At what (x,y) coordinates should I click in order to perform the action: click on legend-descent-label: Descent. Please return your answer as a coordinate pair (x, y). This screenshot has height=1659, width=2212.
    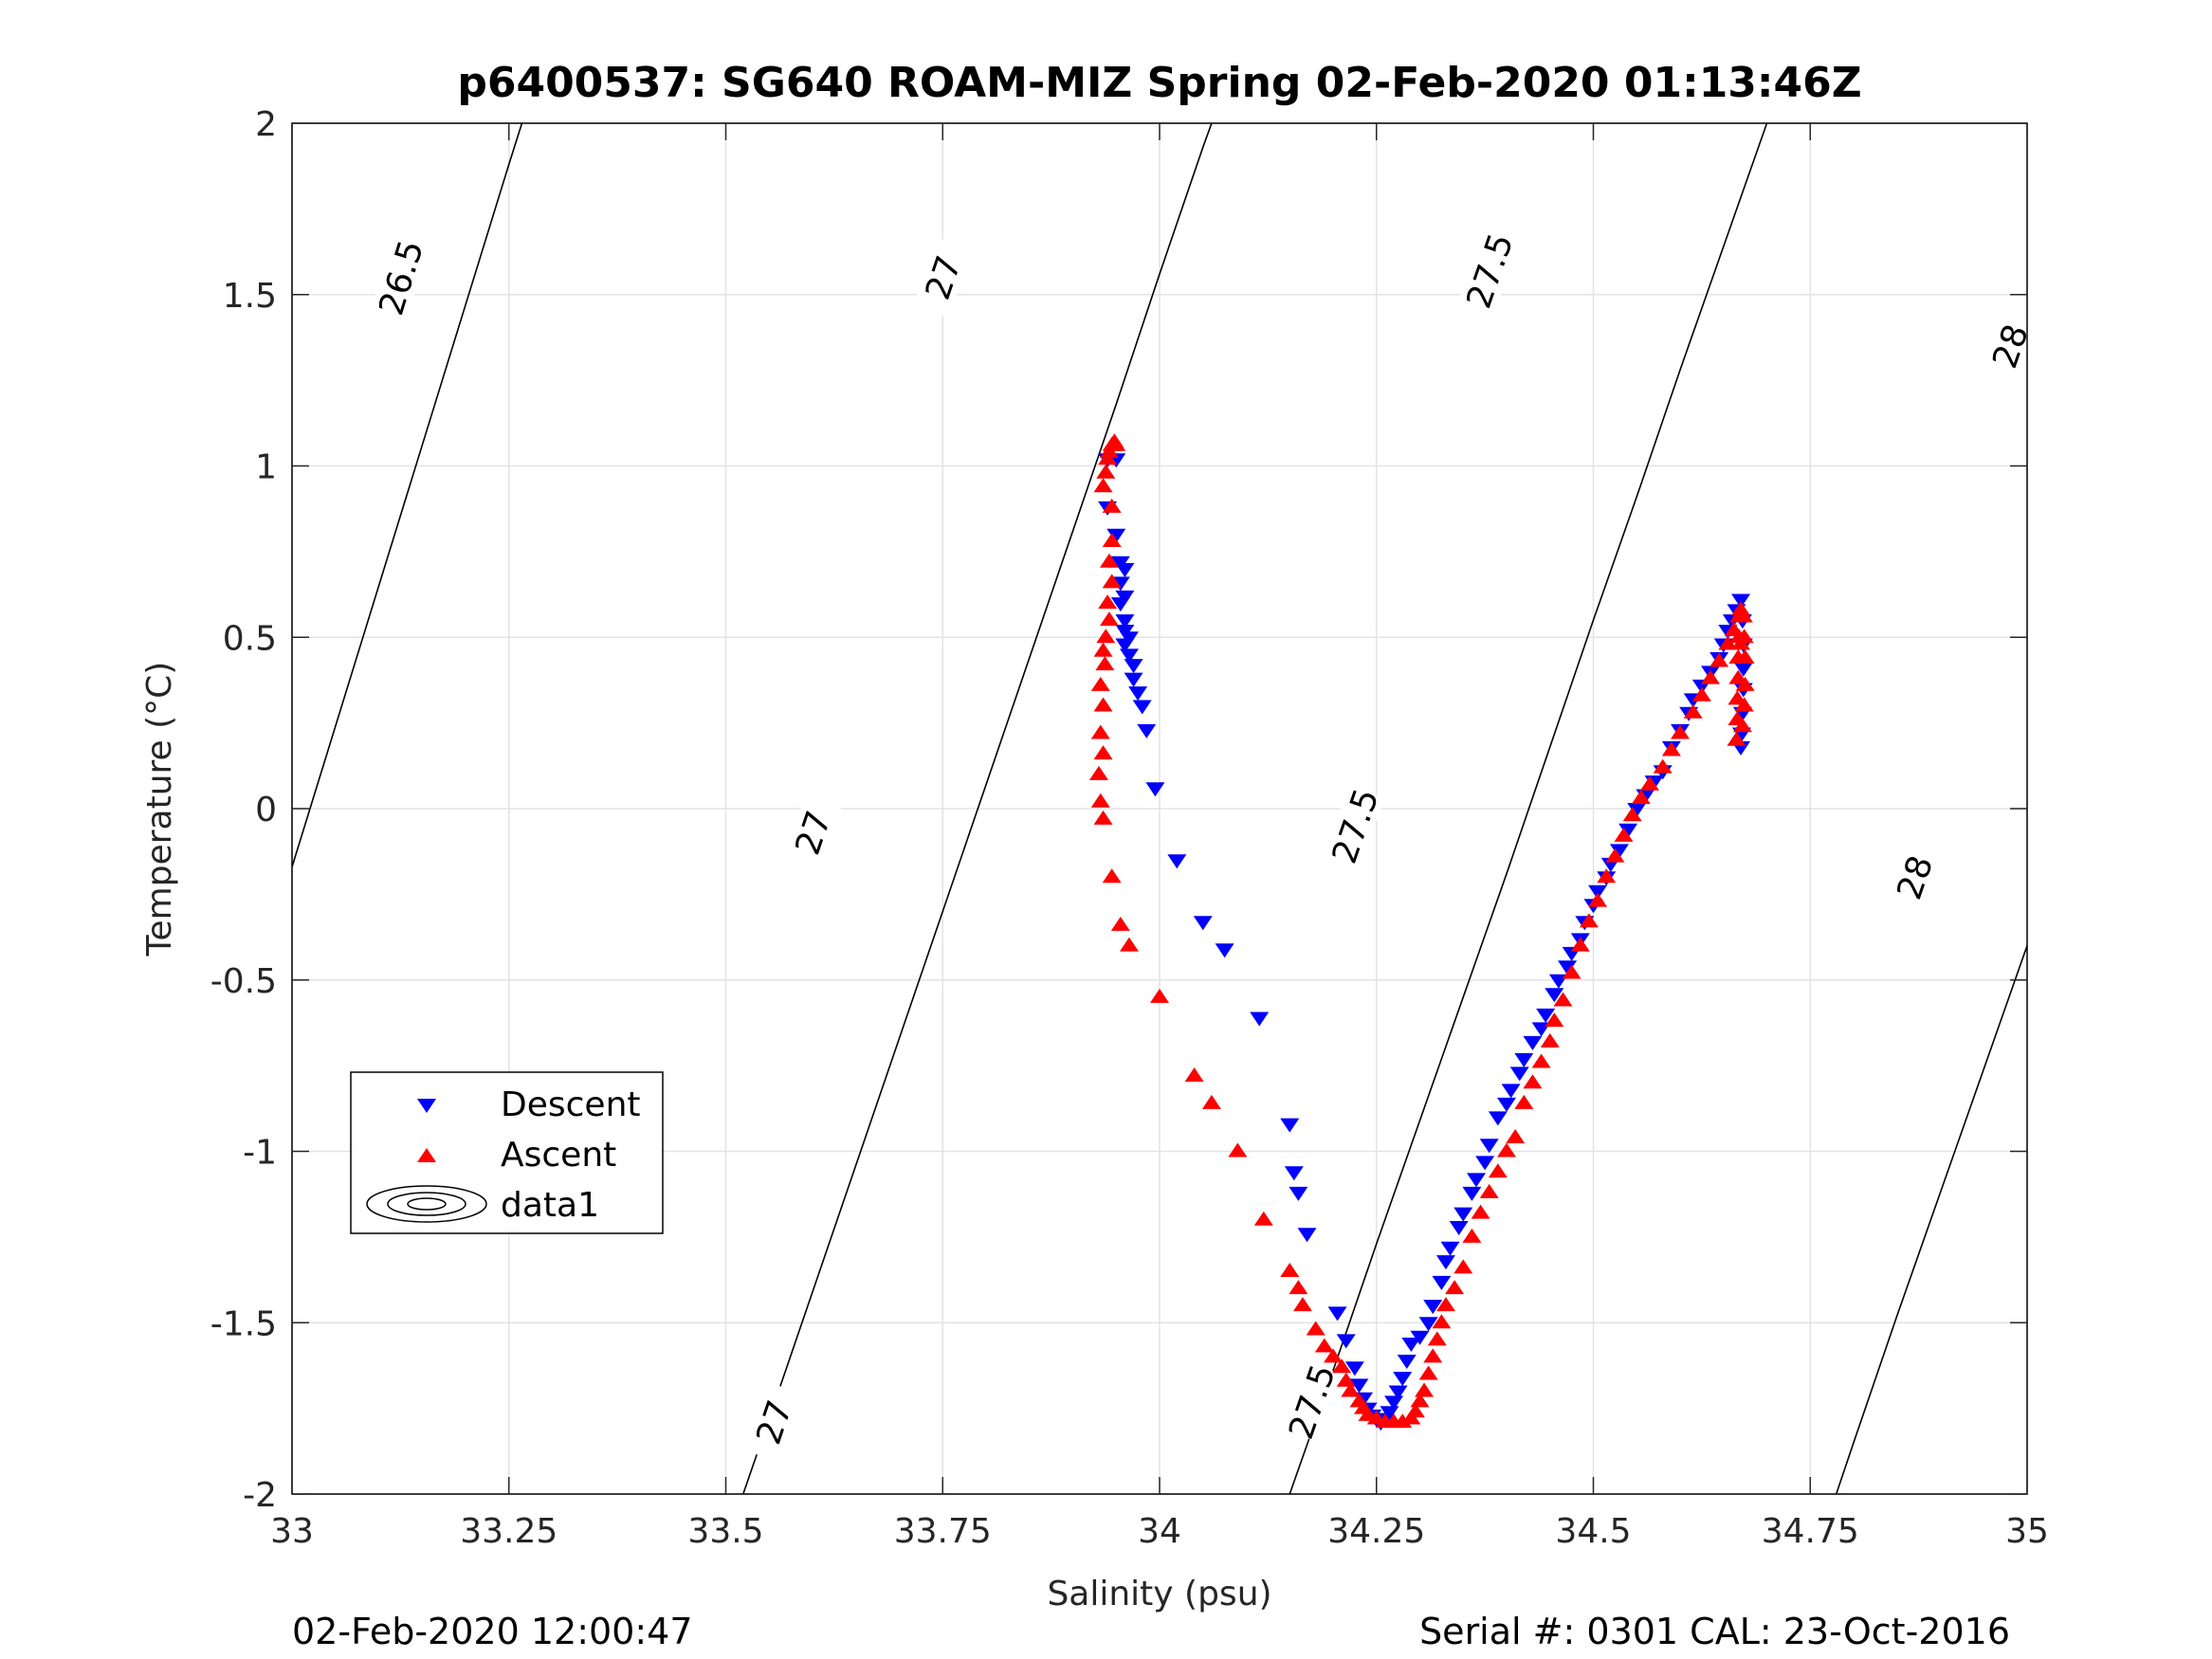
    Looking at the image, I should click on (571, 1104).